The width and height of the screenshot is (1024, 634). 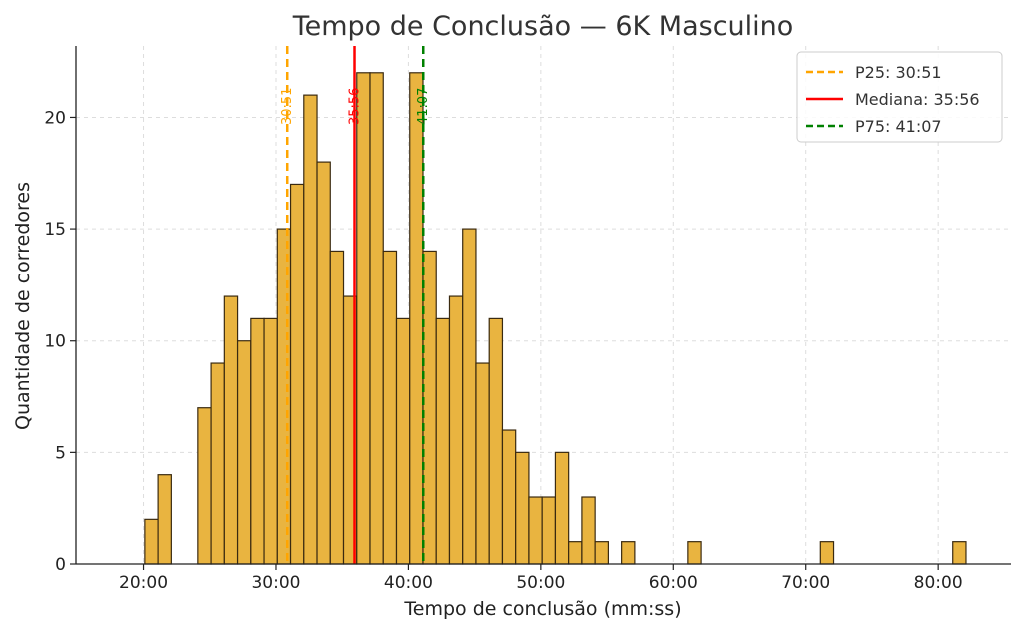 I want to click on y-tick-label: 0, so click(x=60, y=565).